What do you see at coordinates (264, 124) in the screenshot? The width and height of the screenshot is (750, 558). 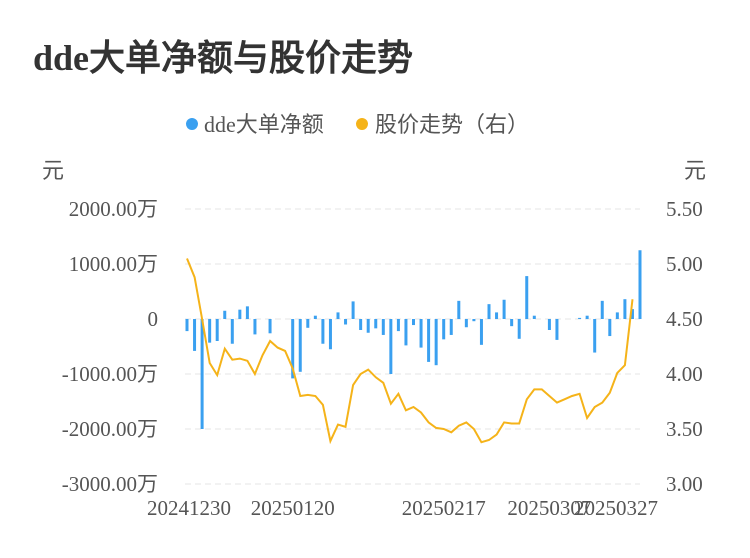 I see `legend-label-dde: dde大单净额` at bounding box center [264, 124].